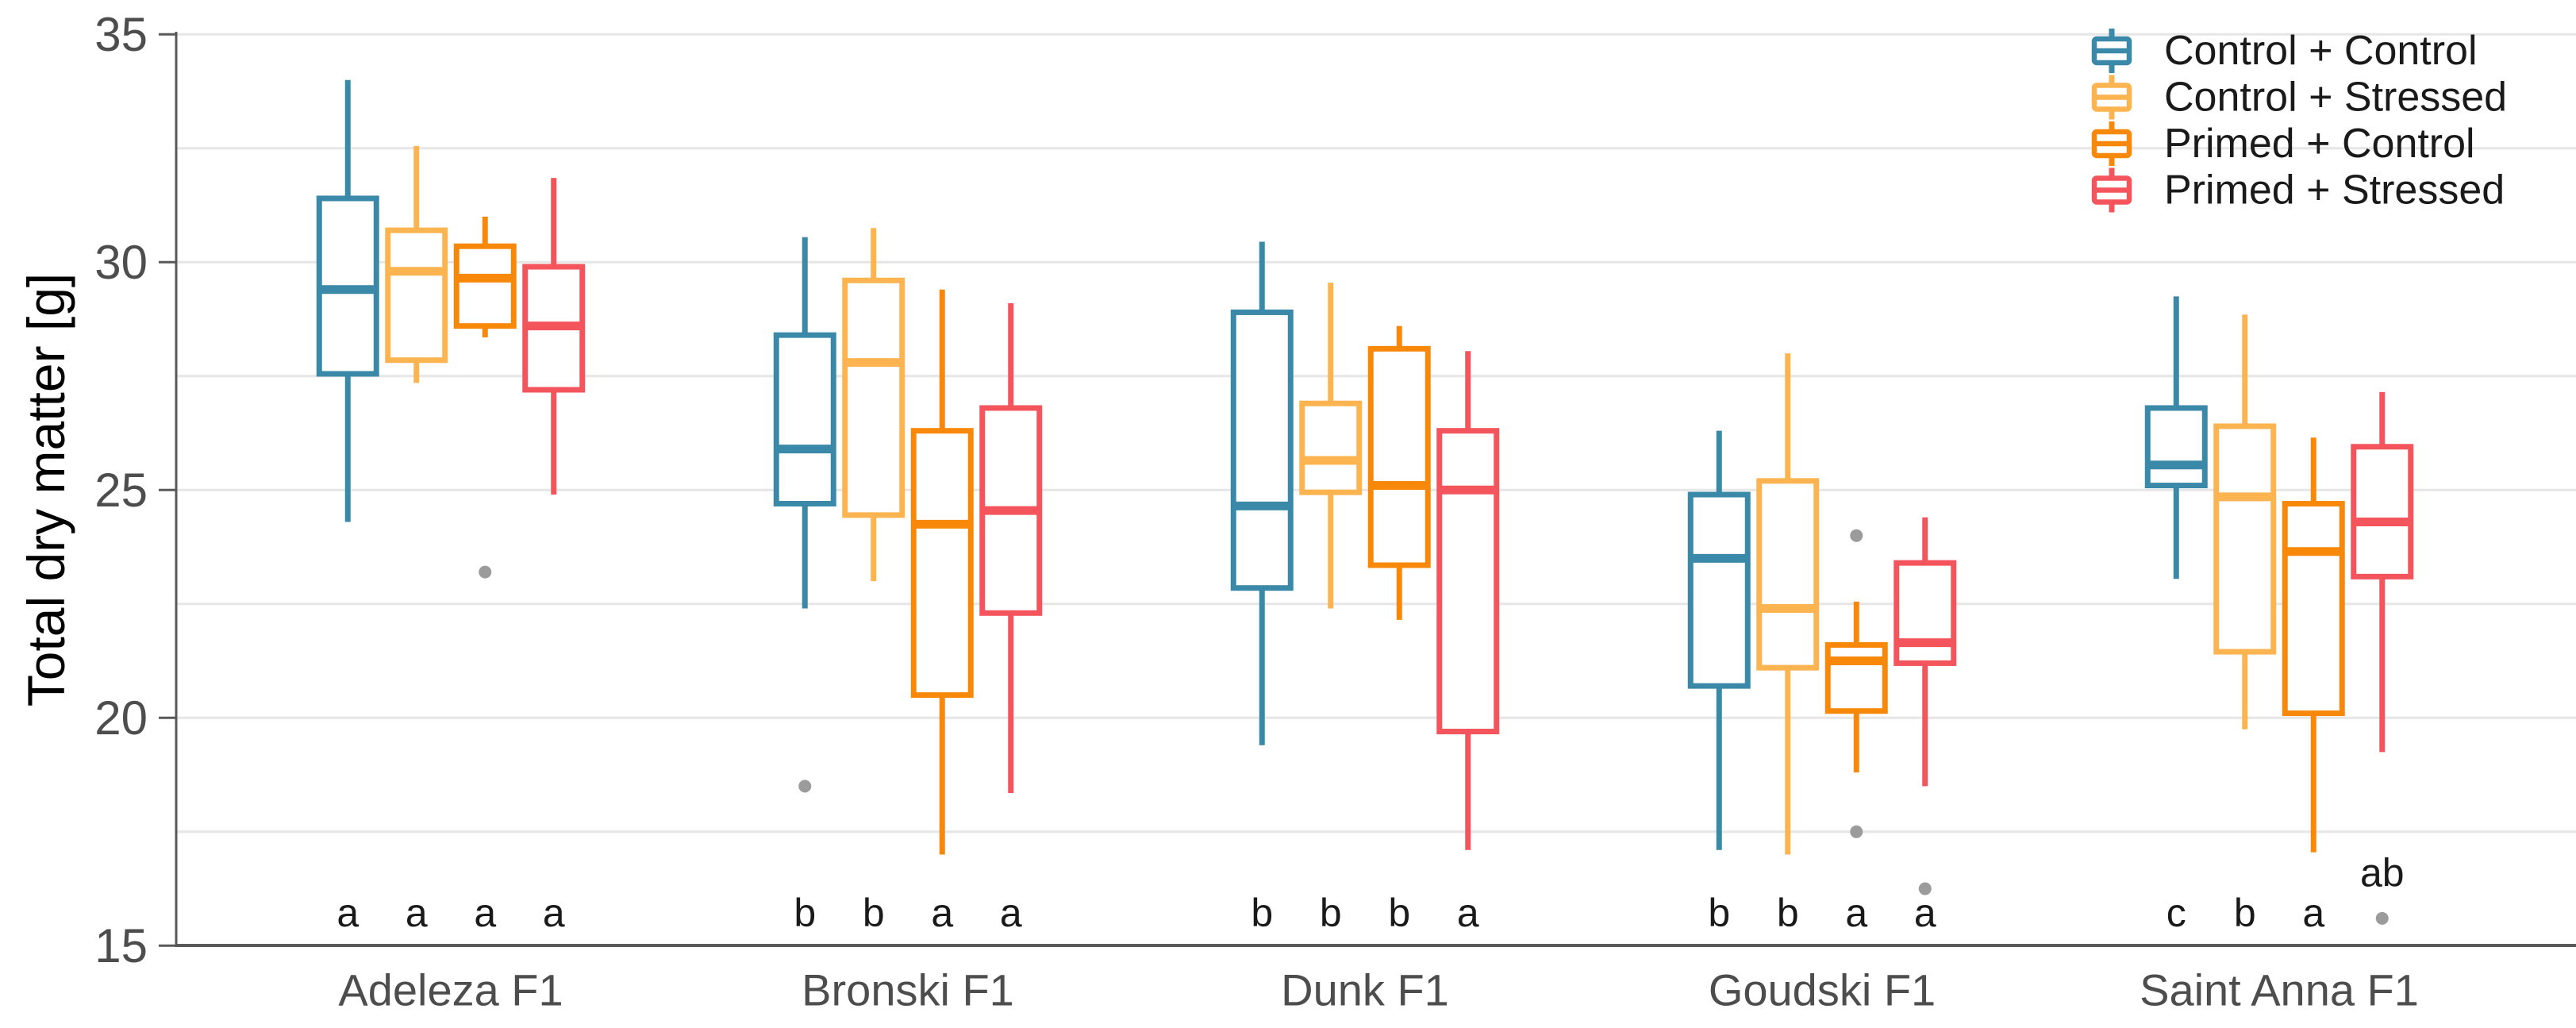 The width and height of the screenshot is (2576, 1028). I want to click on legend-item: Control + Control, so click(2284, 51).